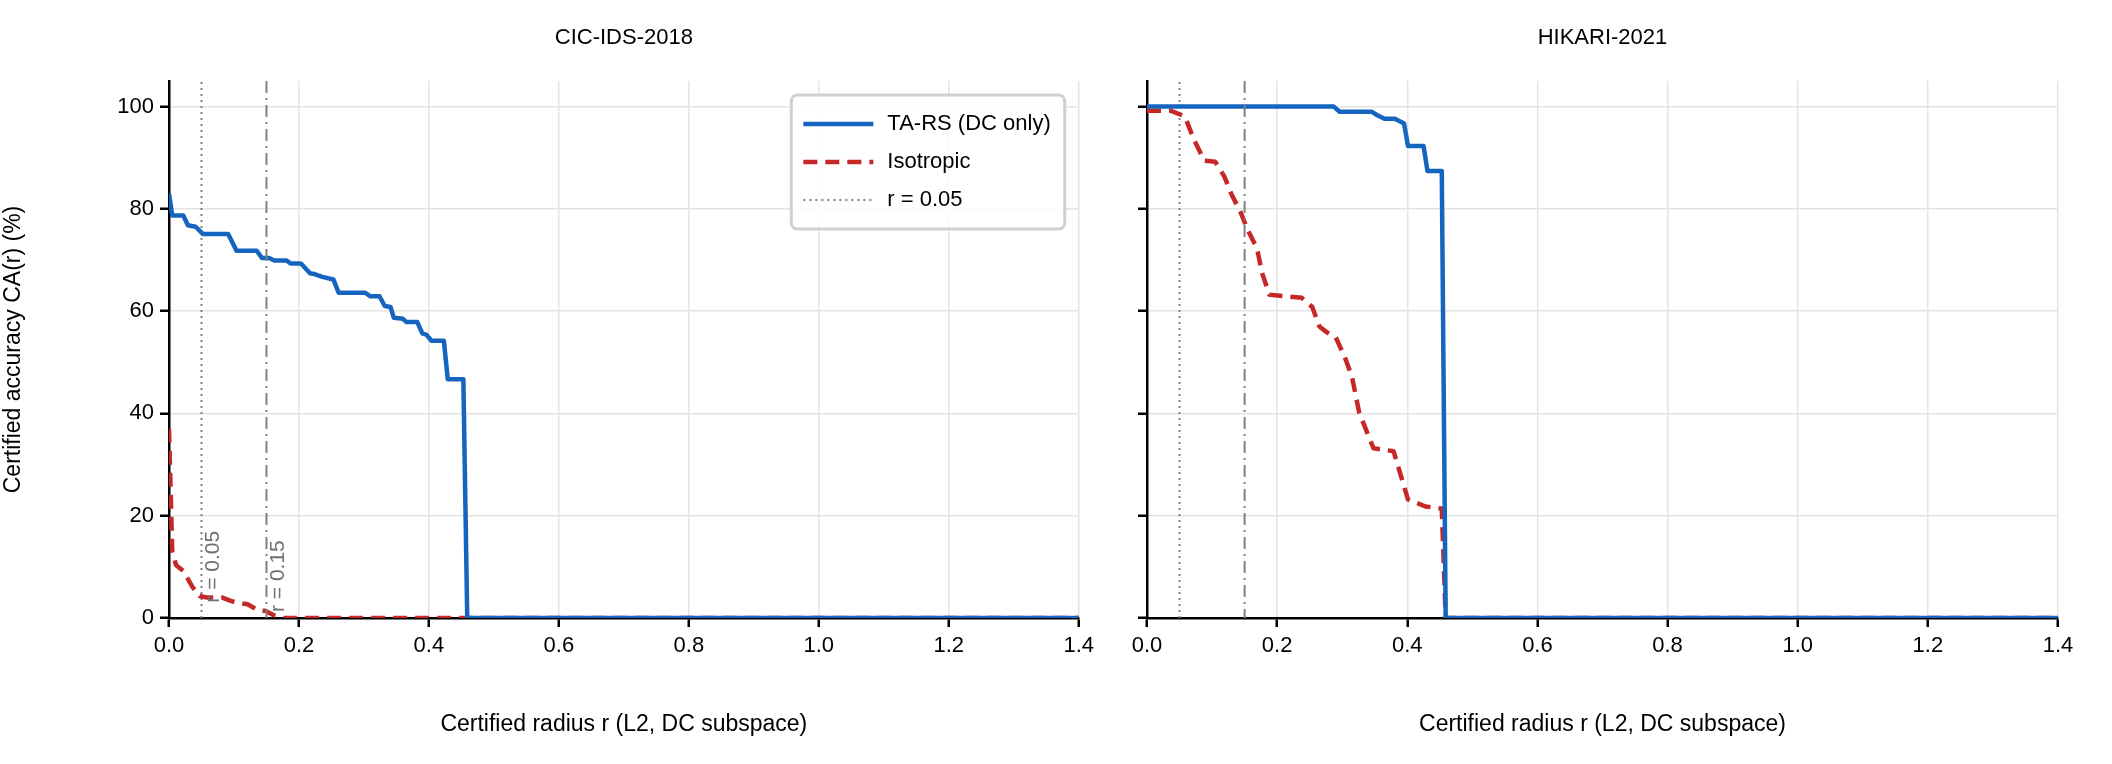 This screenshot has width=2112, height=764. I want to click on y-tick-label: 60, so click(141, 310).